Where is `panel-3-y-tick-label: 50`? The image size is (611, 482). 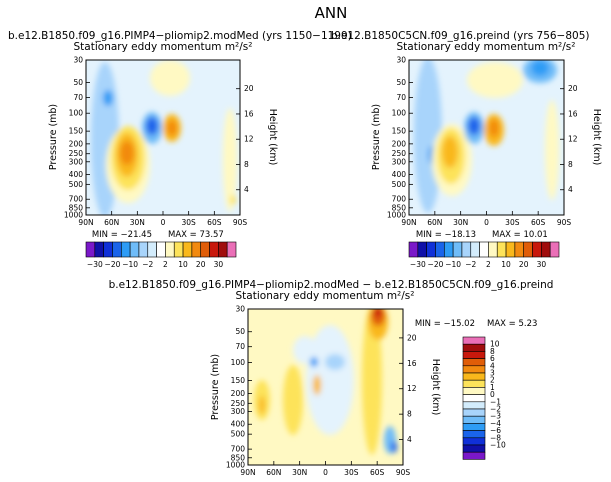 panel-3-y-tick-label: 50 is located at coordinates (240, 331).